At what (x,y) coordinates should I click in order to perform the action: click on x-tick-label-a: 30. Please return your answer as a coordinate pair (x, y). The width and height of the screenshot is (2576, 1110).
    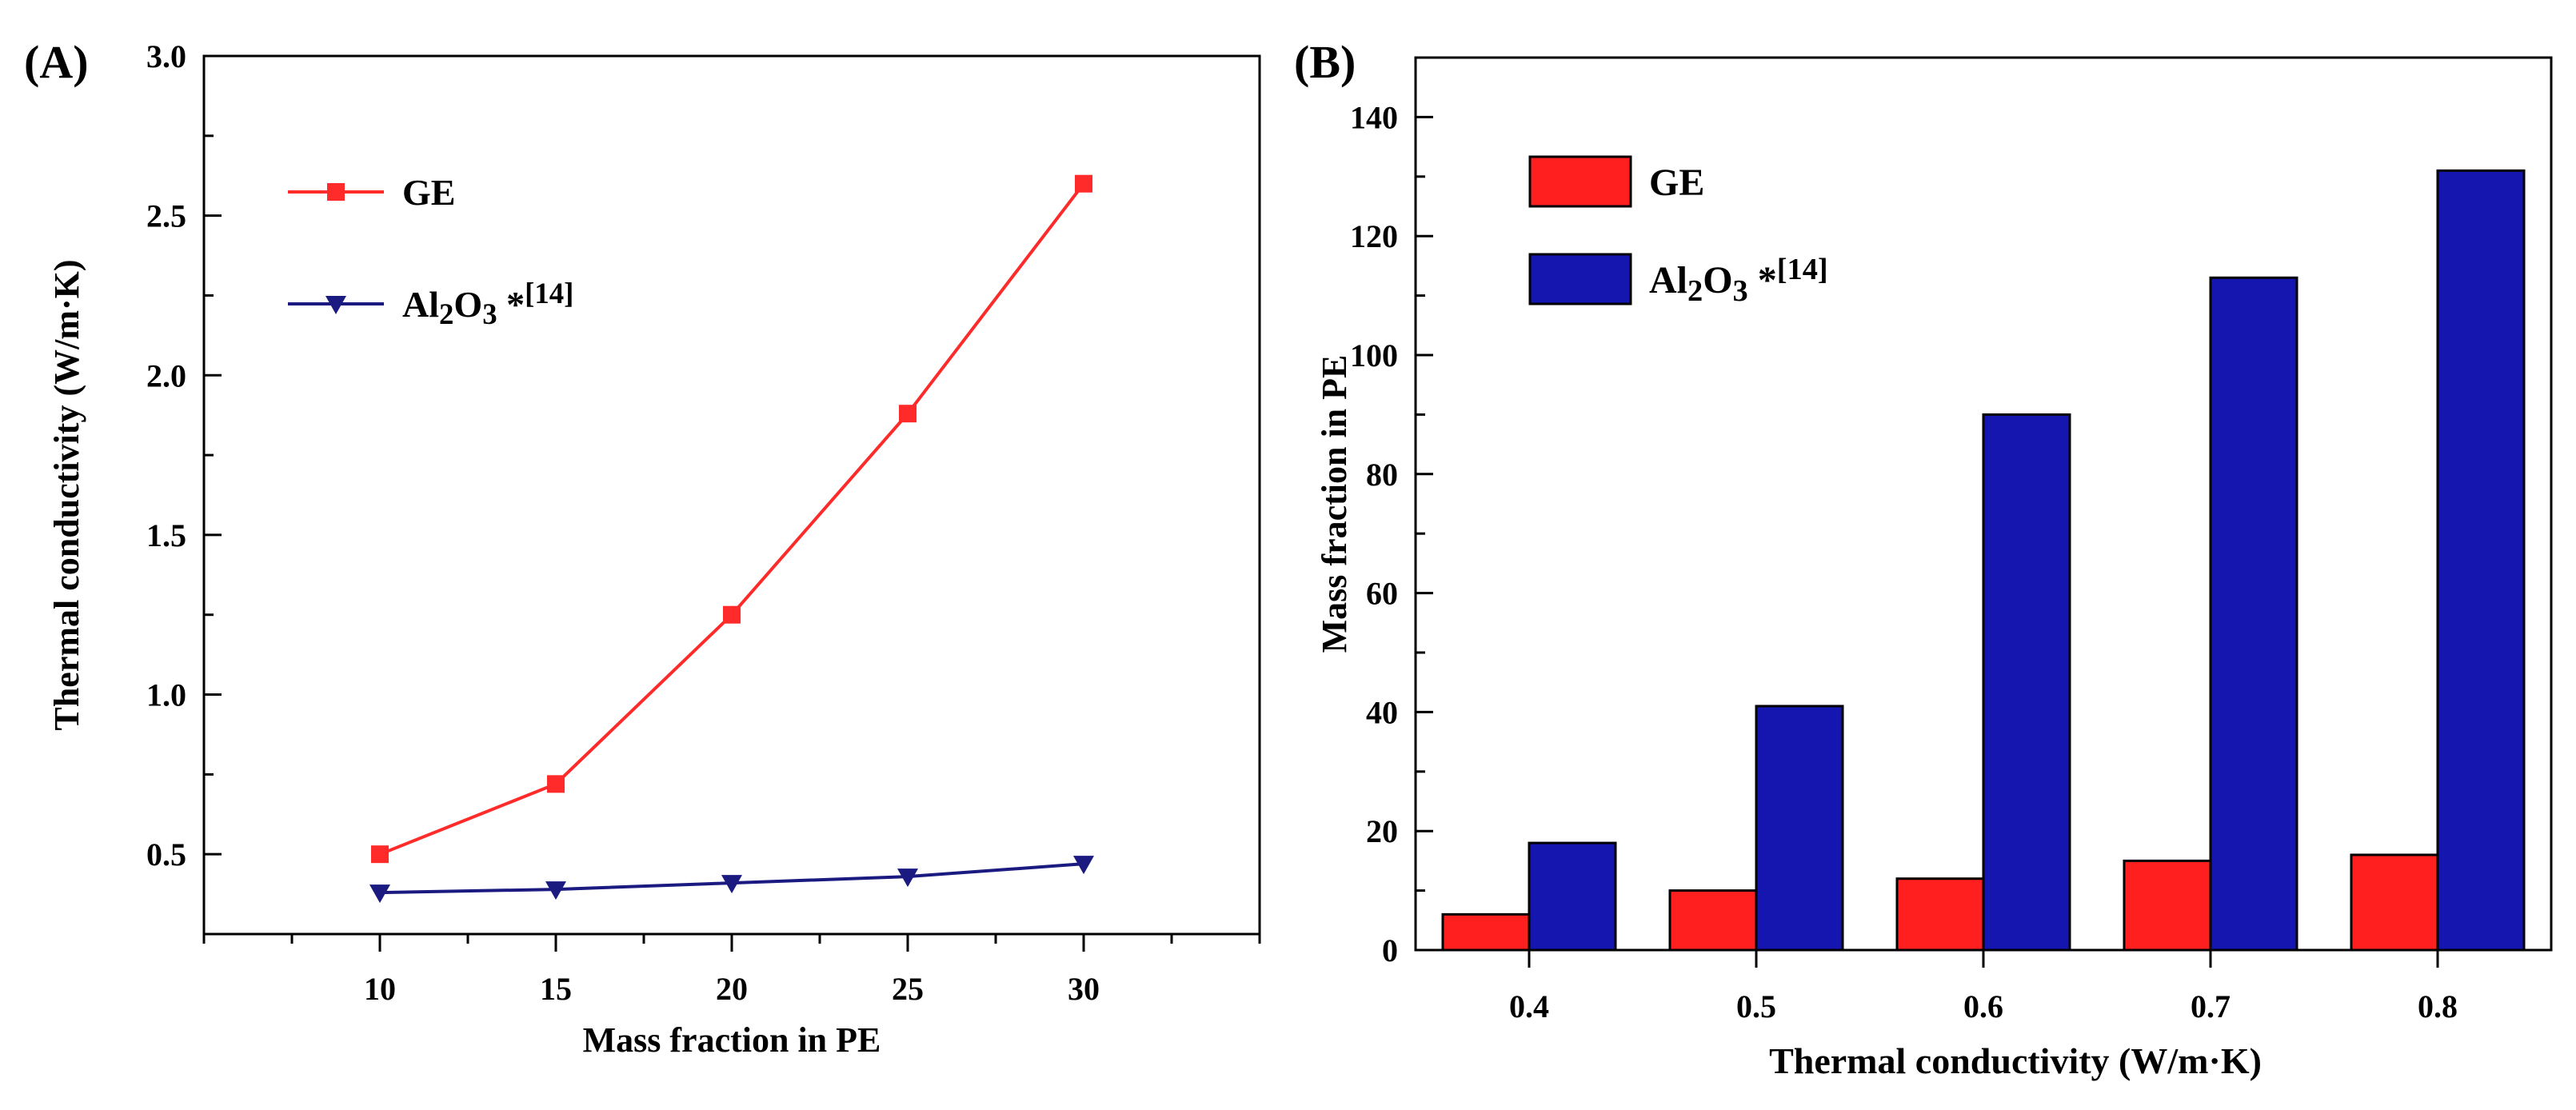
    Looking at the image, I should click on (1084, 989).